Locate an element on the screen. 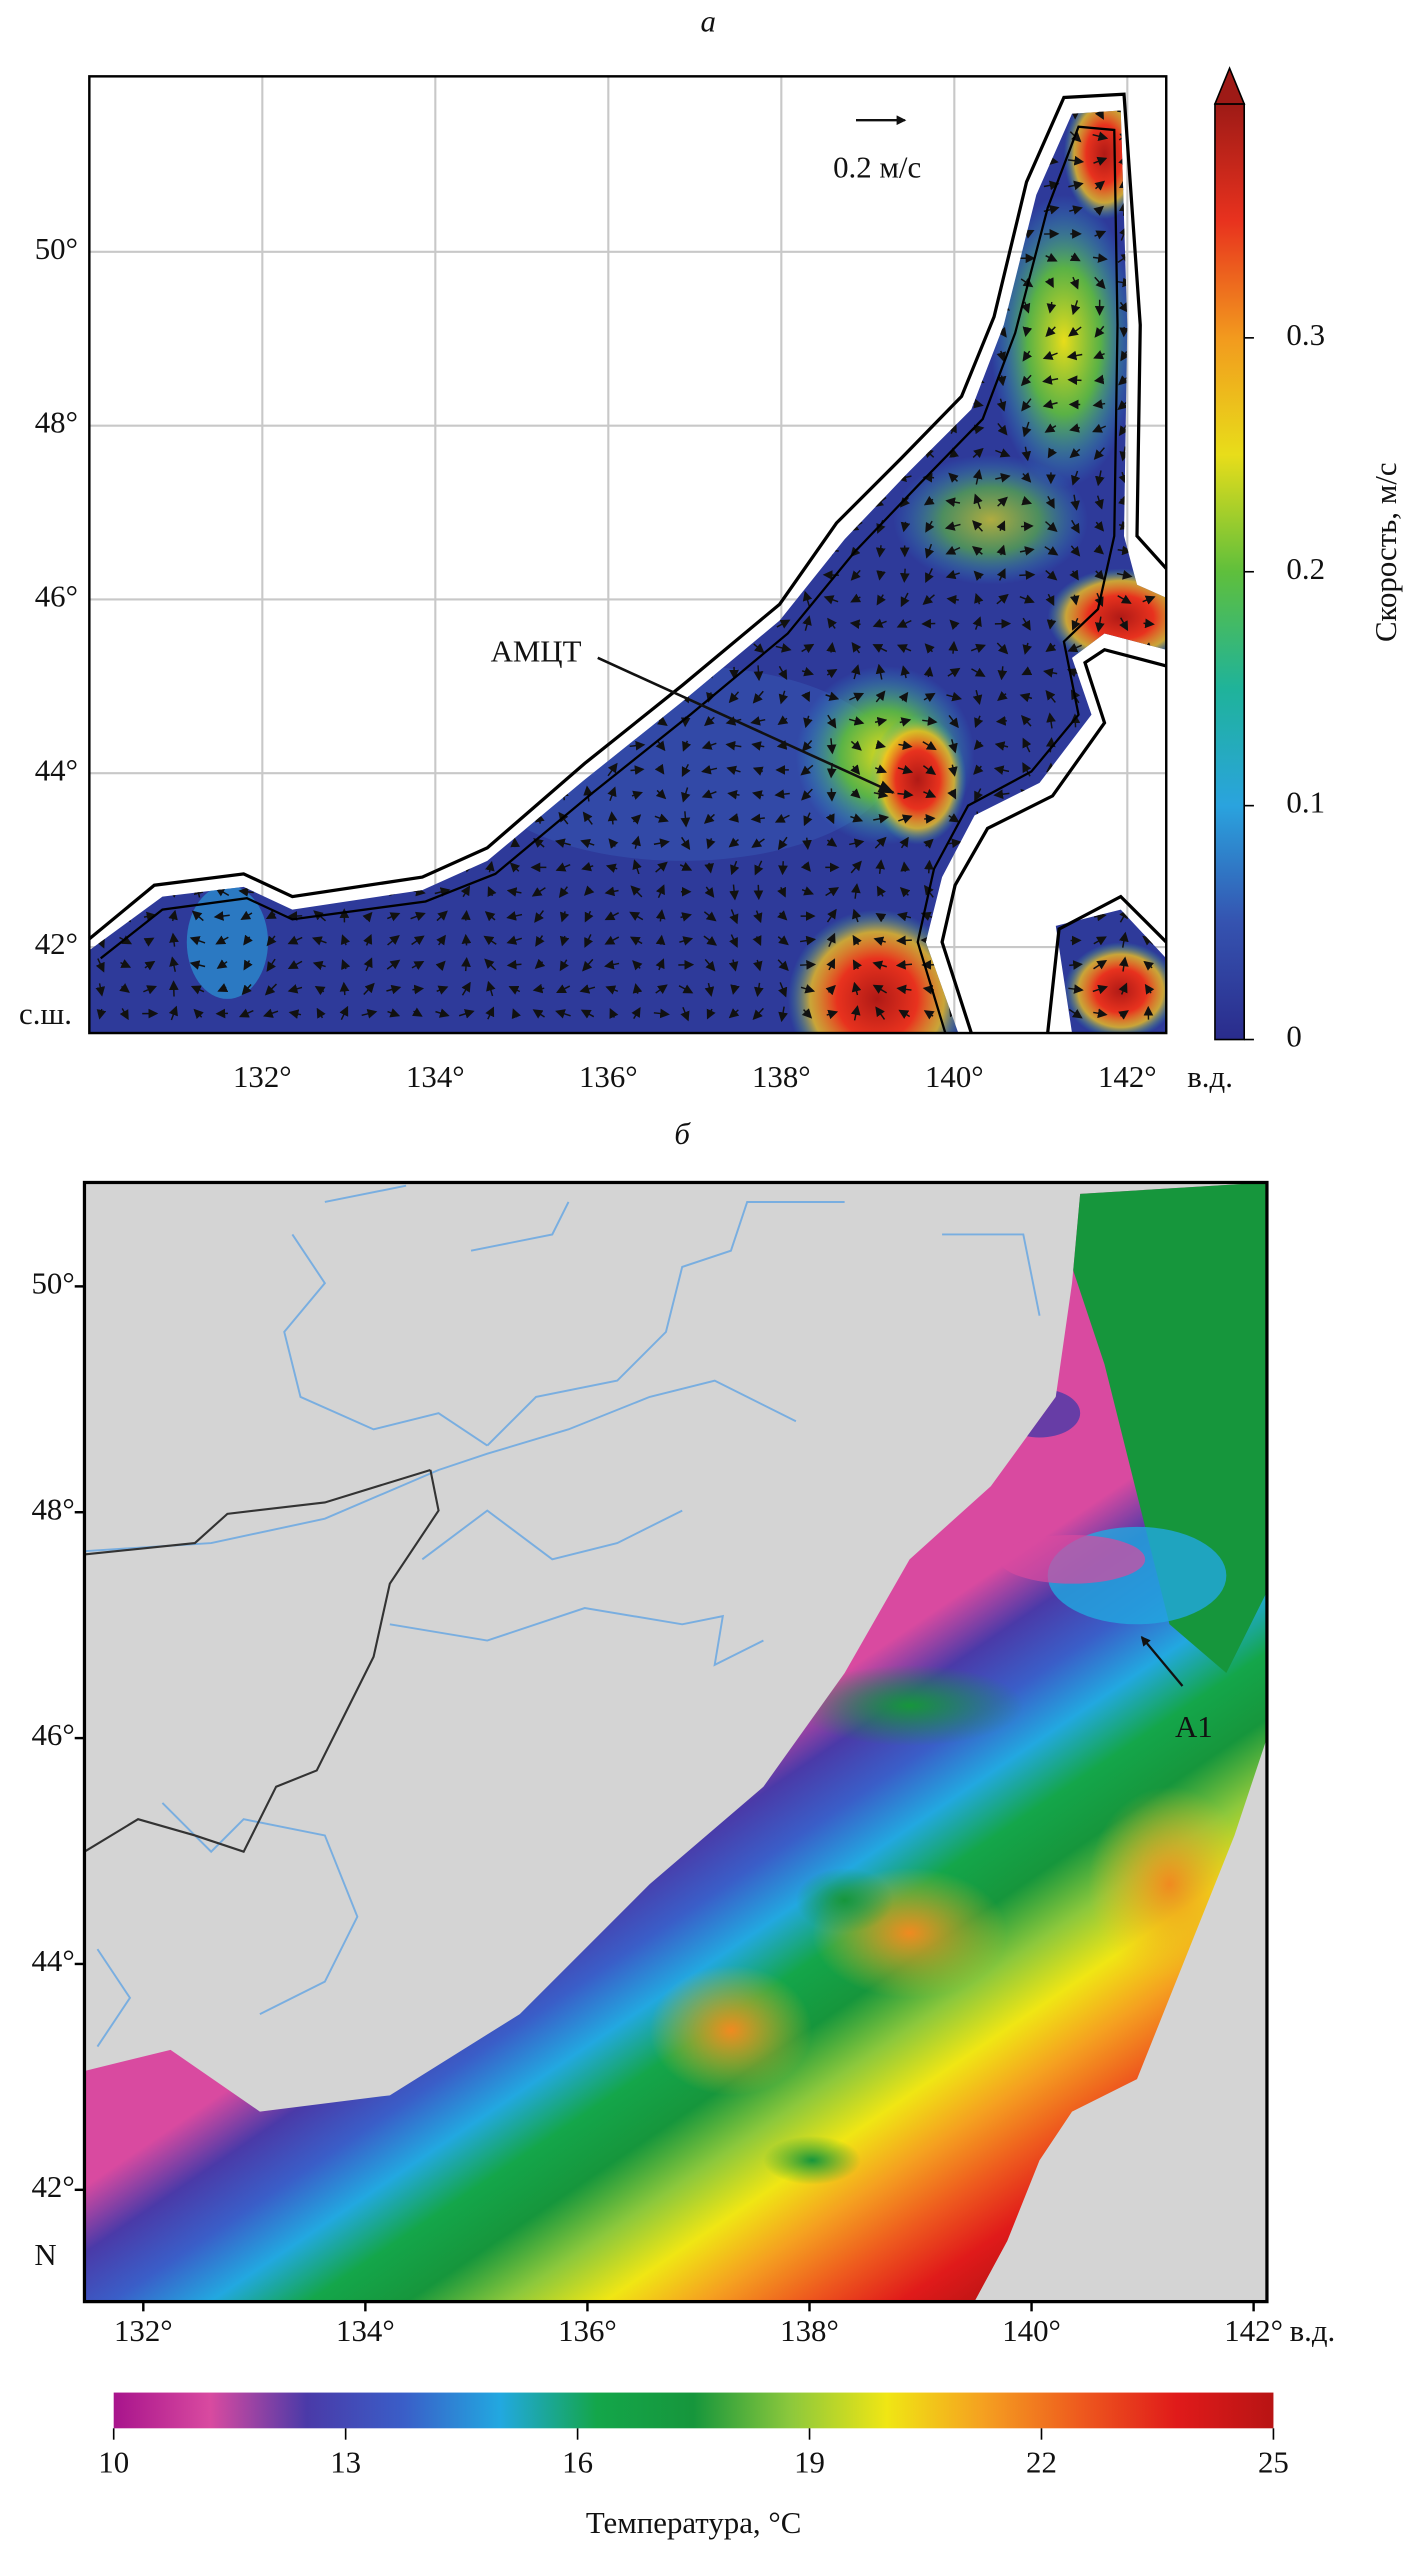 Image resolution: width=1418 pixels, height=2555 pixels. panel-label: а is located at coordinates (707, 21).